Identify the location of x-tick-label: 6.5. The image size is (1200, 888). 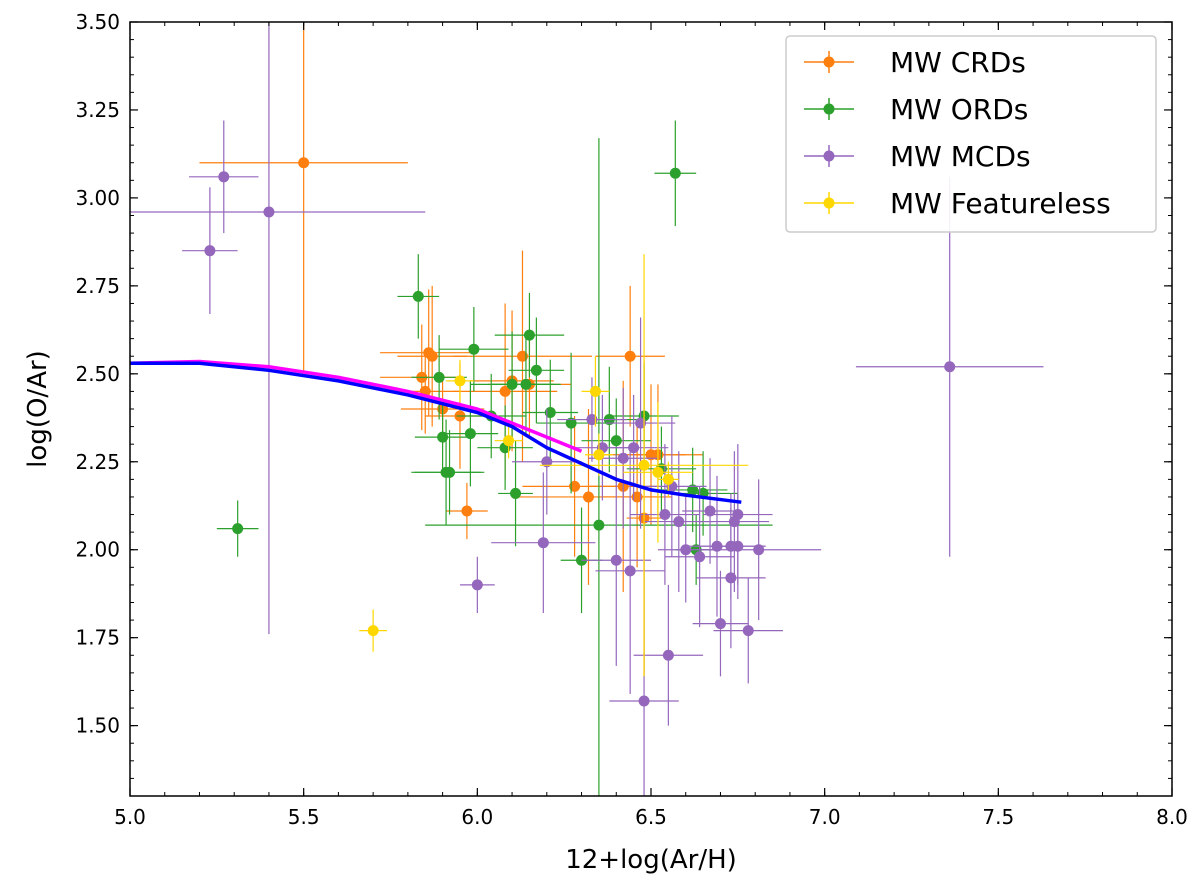
(651, 817).